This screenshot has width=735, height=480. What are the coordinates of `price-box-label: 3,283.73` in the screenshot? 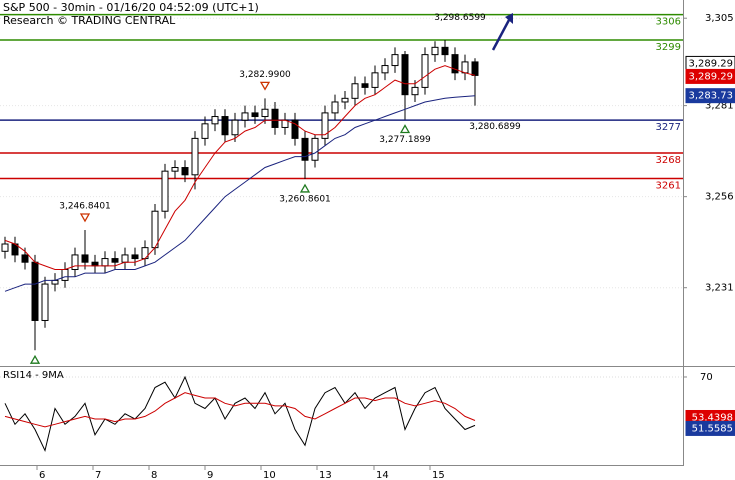 It's located at (710, 96).